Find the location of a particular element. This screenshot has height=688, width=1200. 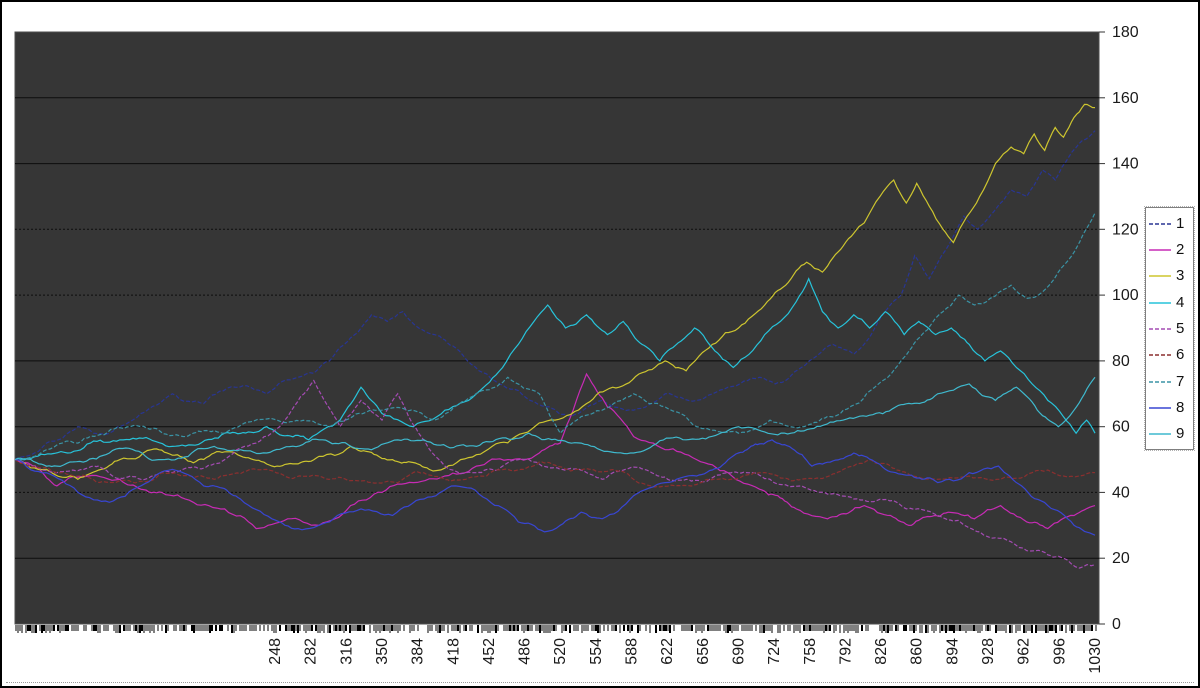

x-tick-label: 384 is located at coordinates (418, 651).